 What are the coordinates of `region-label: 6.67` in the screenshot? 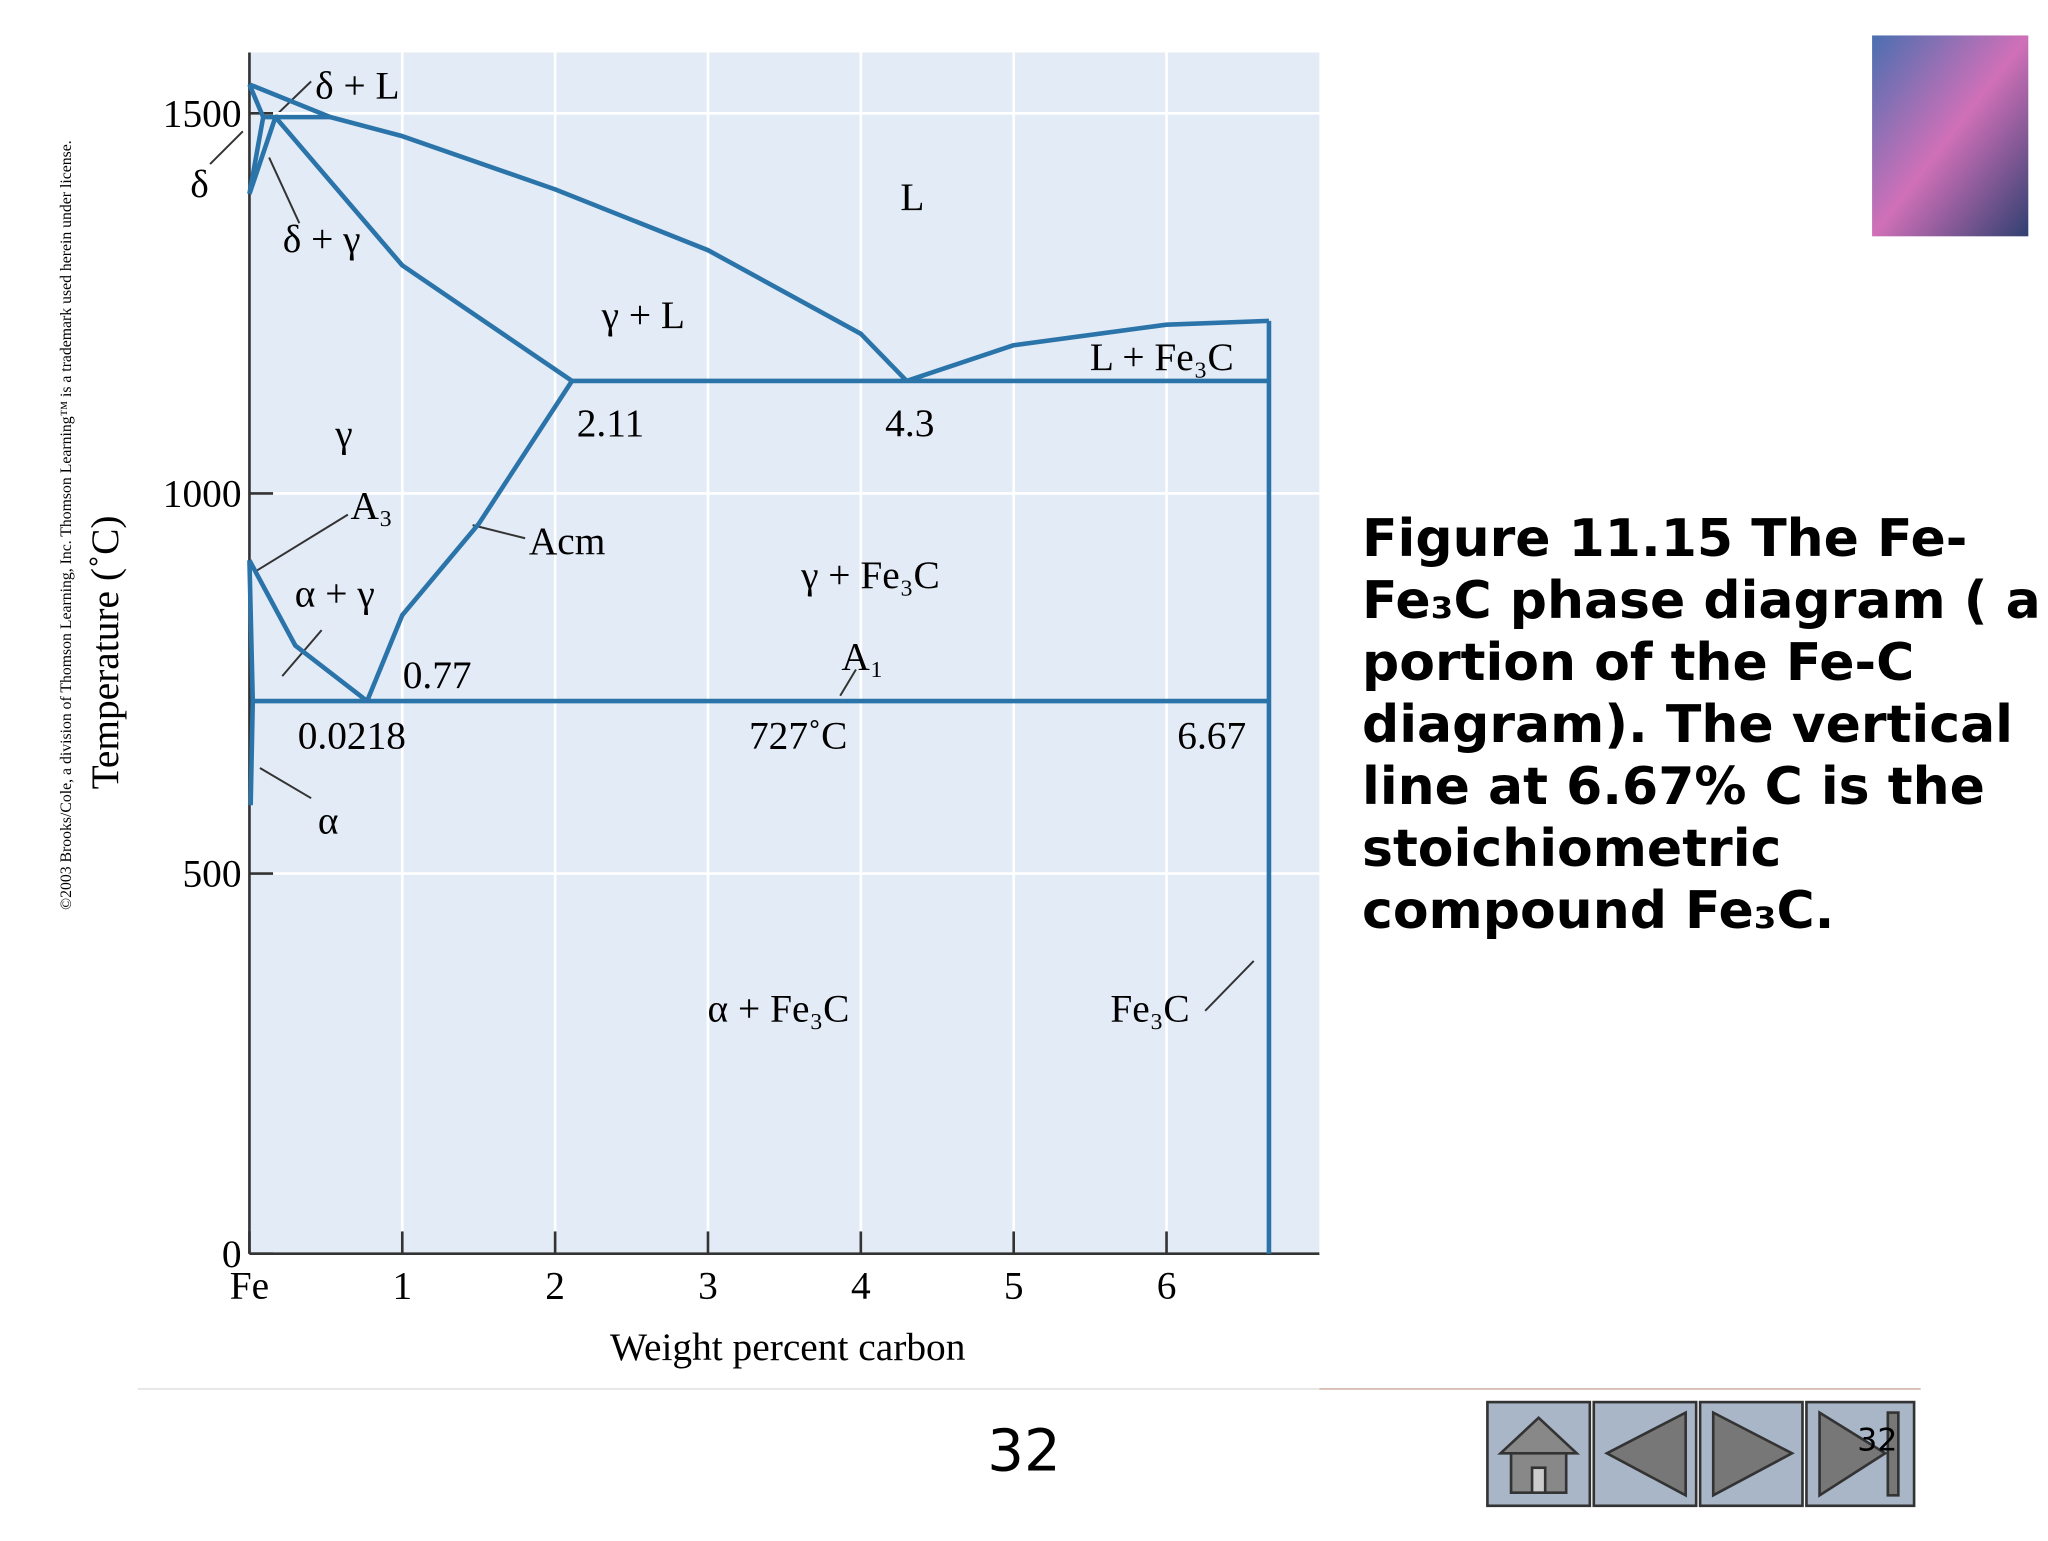 It's located at (1211, 735).